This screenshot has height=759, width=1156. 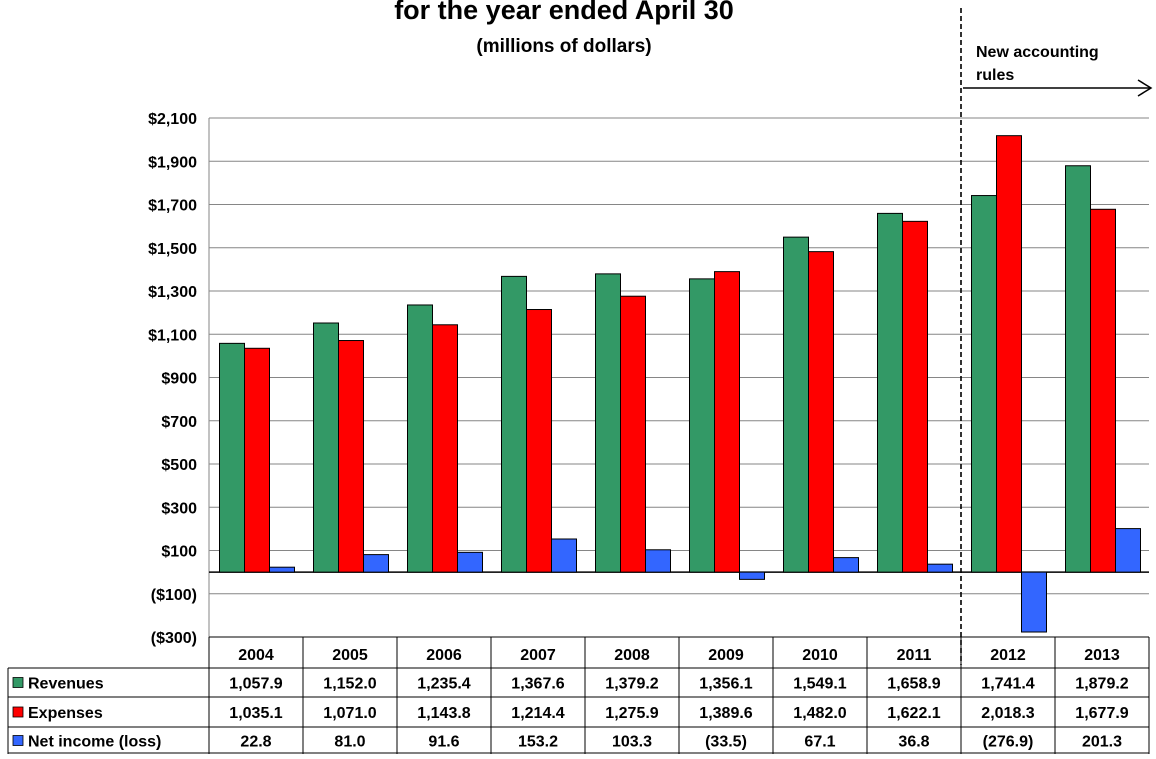 What do you see at coordinates (1101, 684) in the screenshot?
I see `data-label: 1,879.2` at bounding box center [1101, 684].